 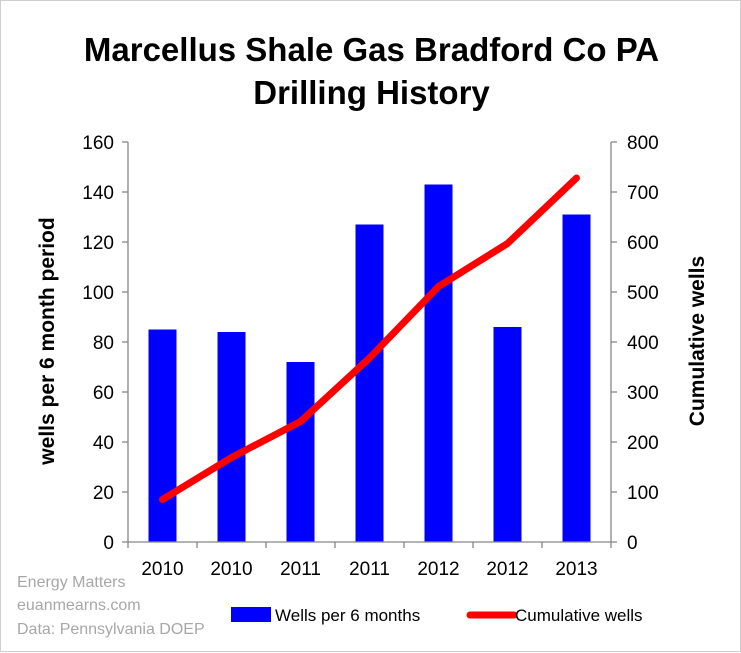 I want to click on x-tick-label-4: 2012, so click(x=438, y=569).